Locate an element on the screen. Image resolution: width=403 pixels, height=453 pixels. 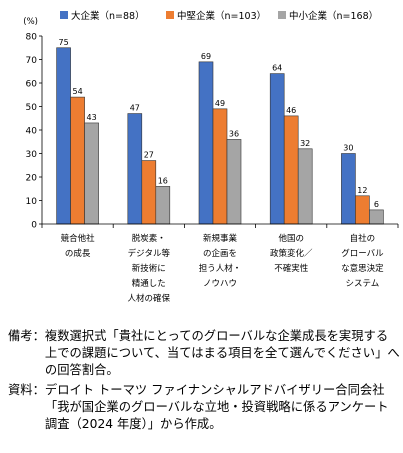
x-category-label-2-line-5: 人材の確保 is located at coordinates (149, 298).